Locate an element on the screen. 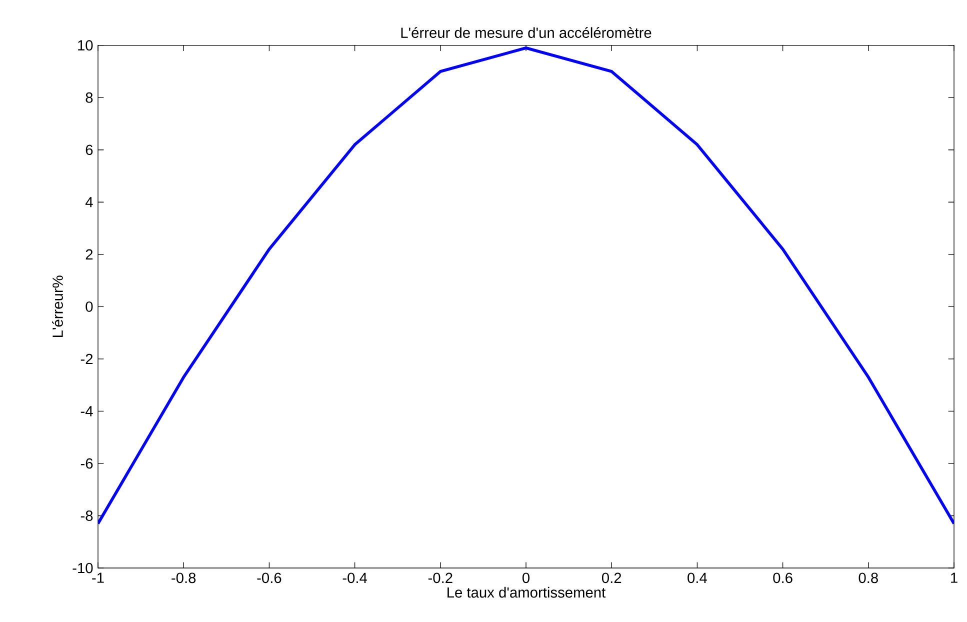 The image size is (967, 622). y-tick-label: 2 is located at coordinates (89, 254).